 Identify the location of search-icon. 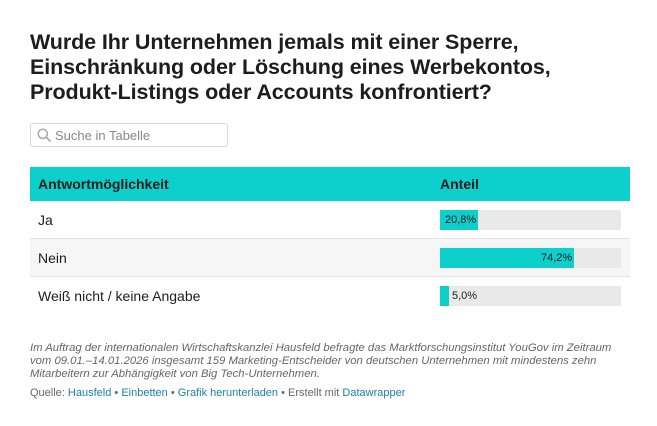
(44, 135).